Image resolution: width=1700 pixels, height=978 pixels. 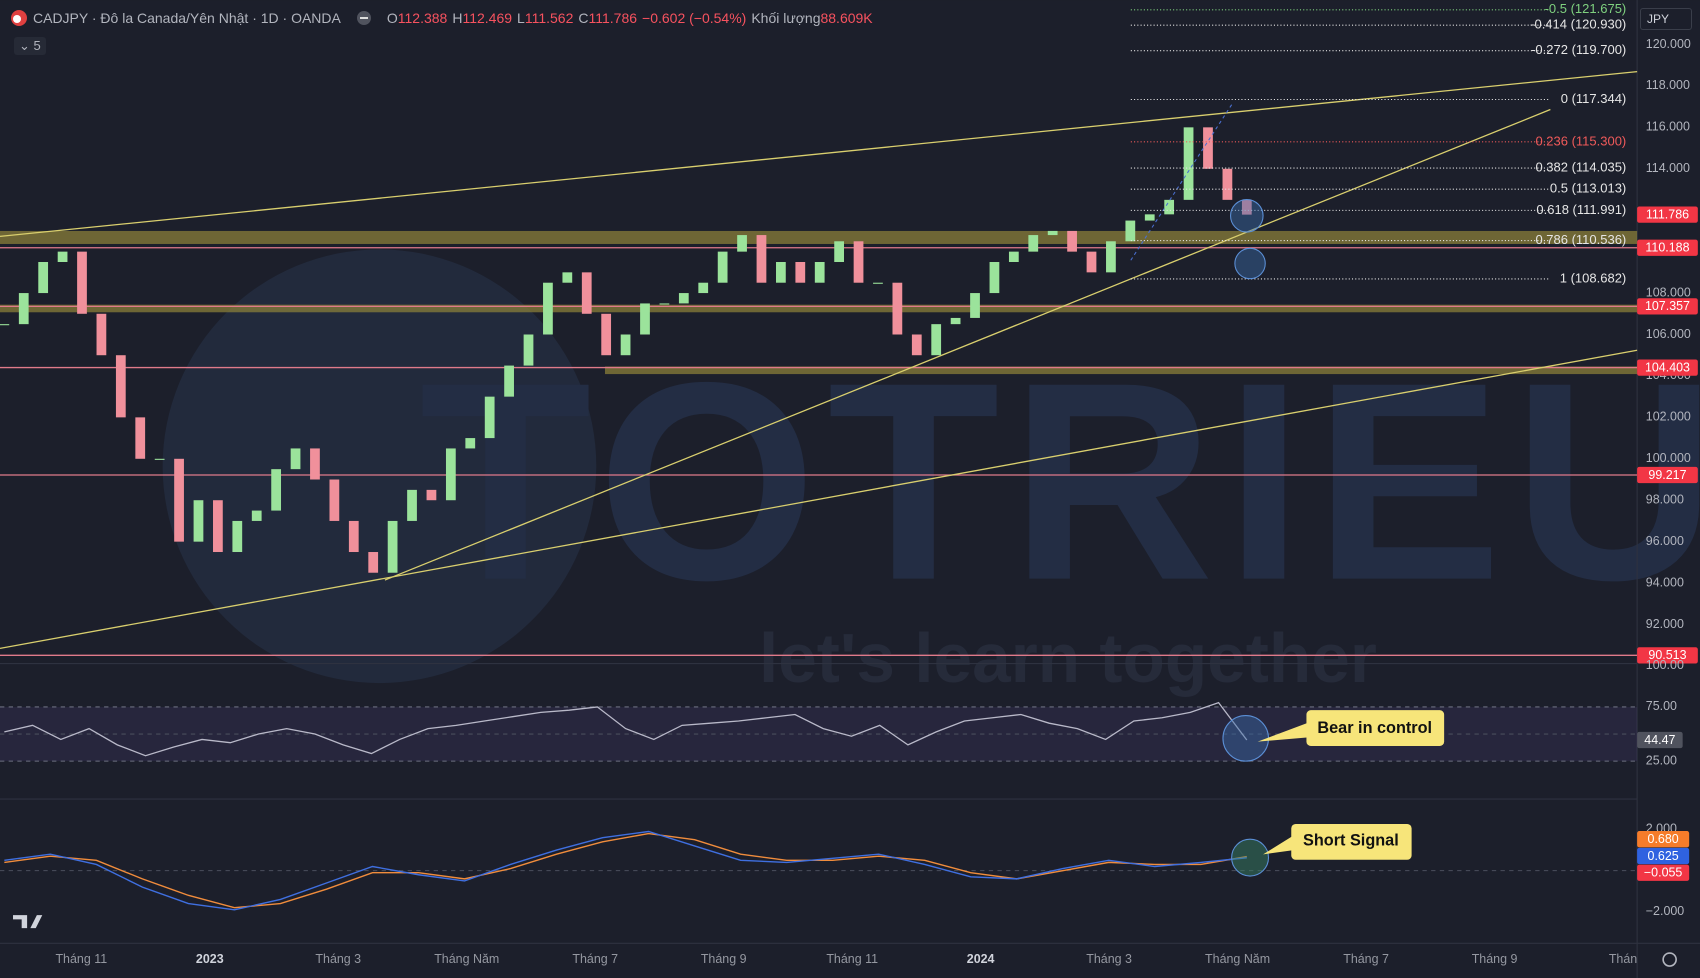 I want to click on ohlc-value: 111.786, so click(x=613, y=18).